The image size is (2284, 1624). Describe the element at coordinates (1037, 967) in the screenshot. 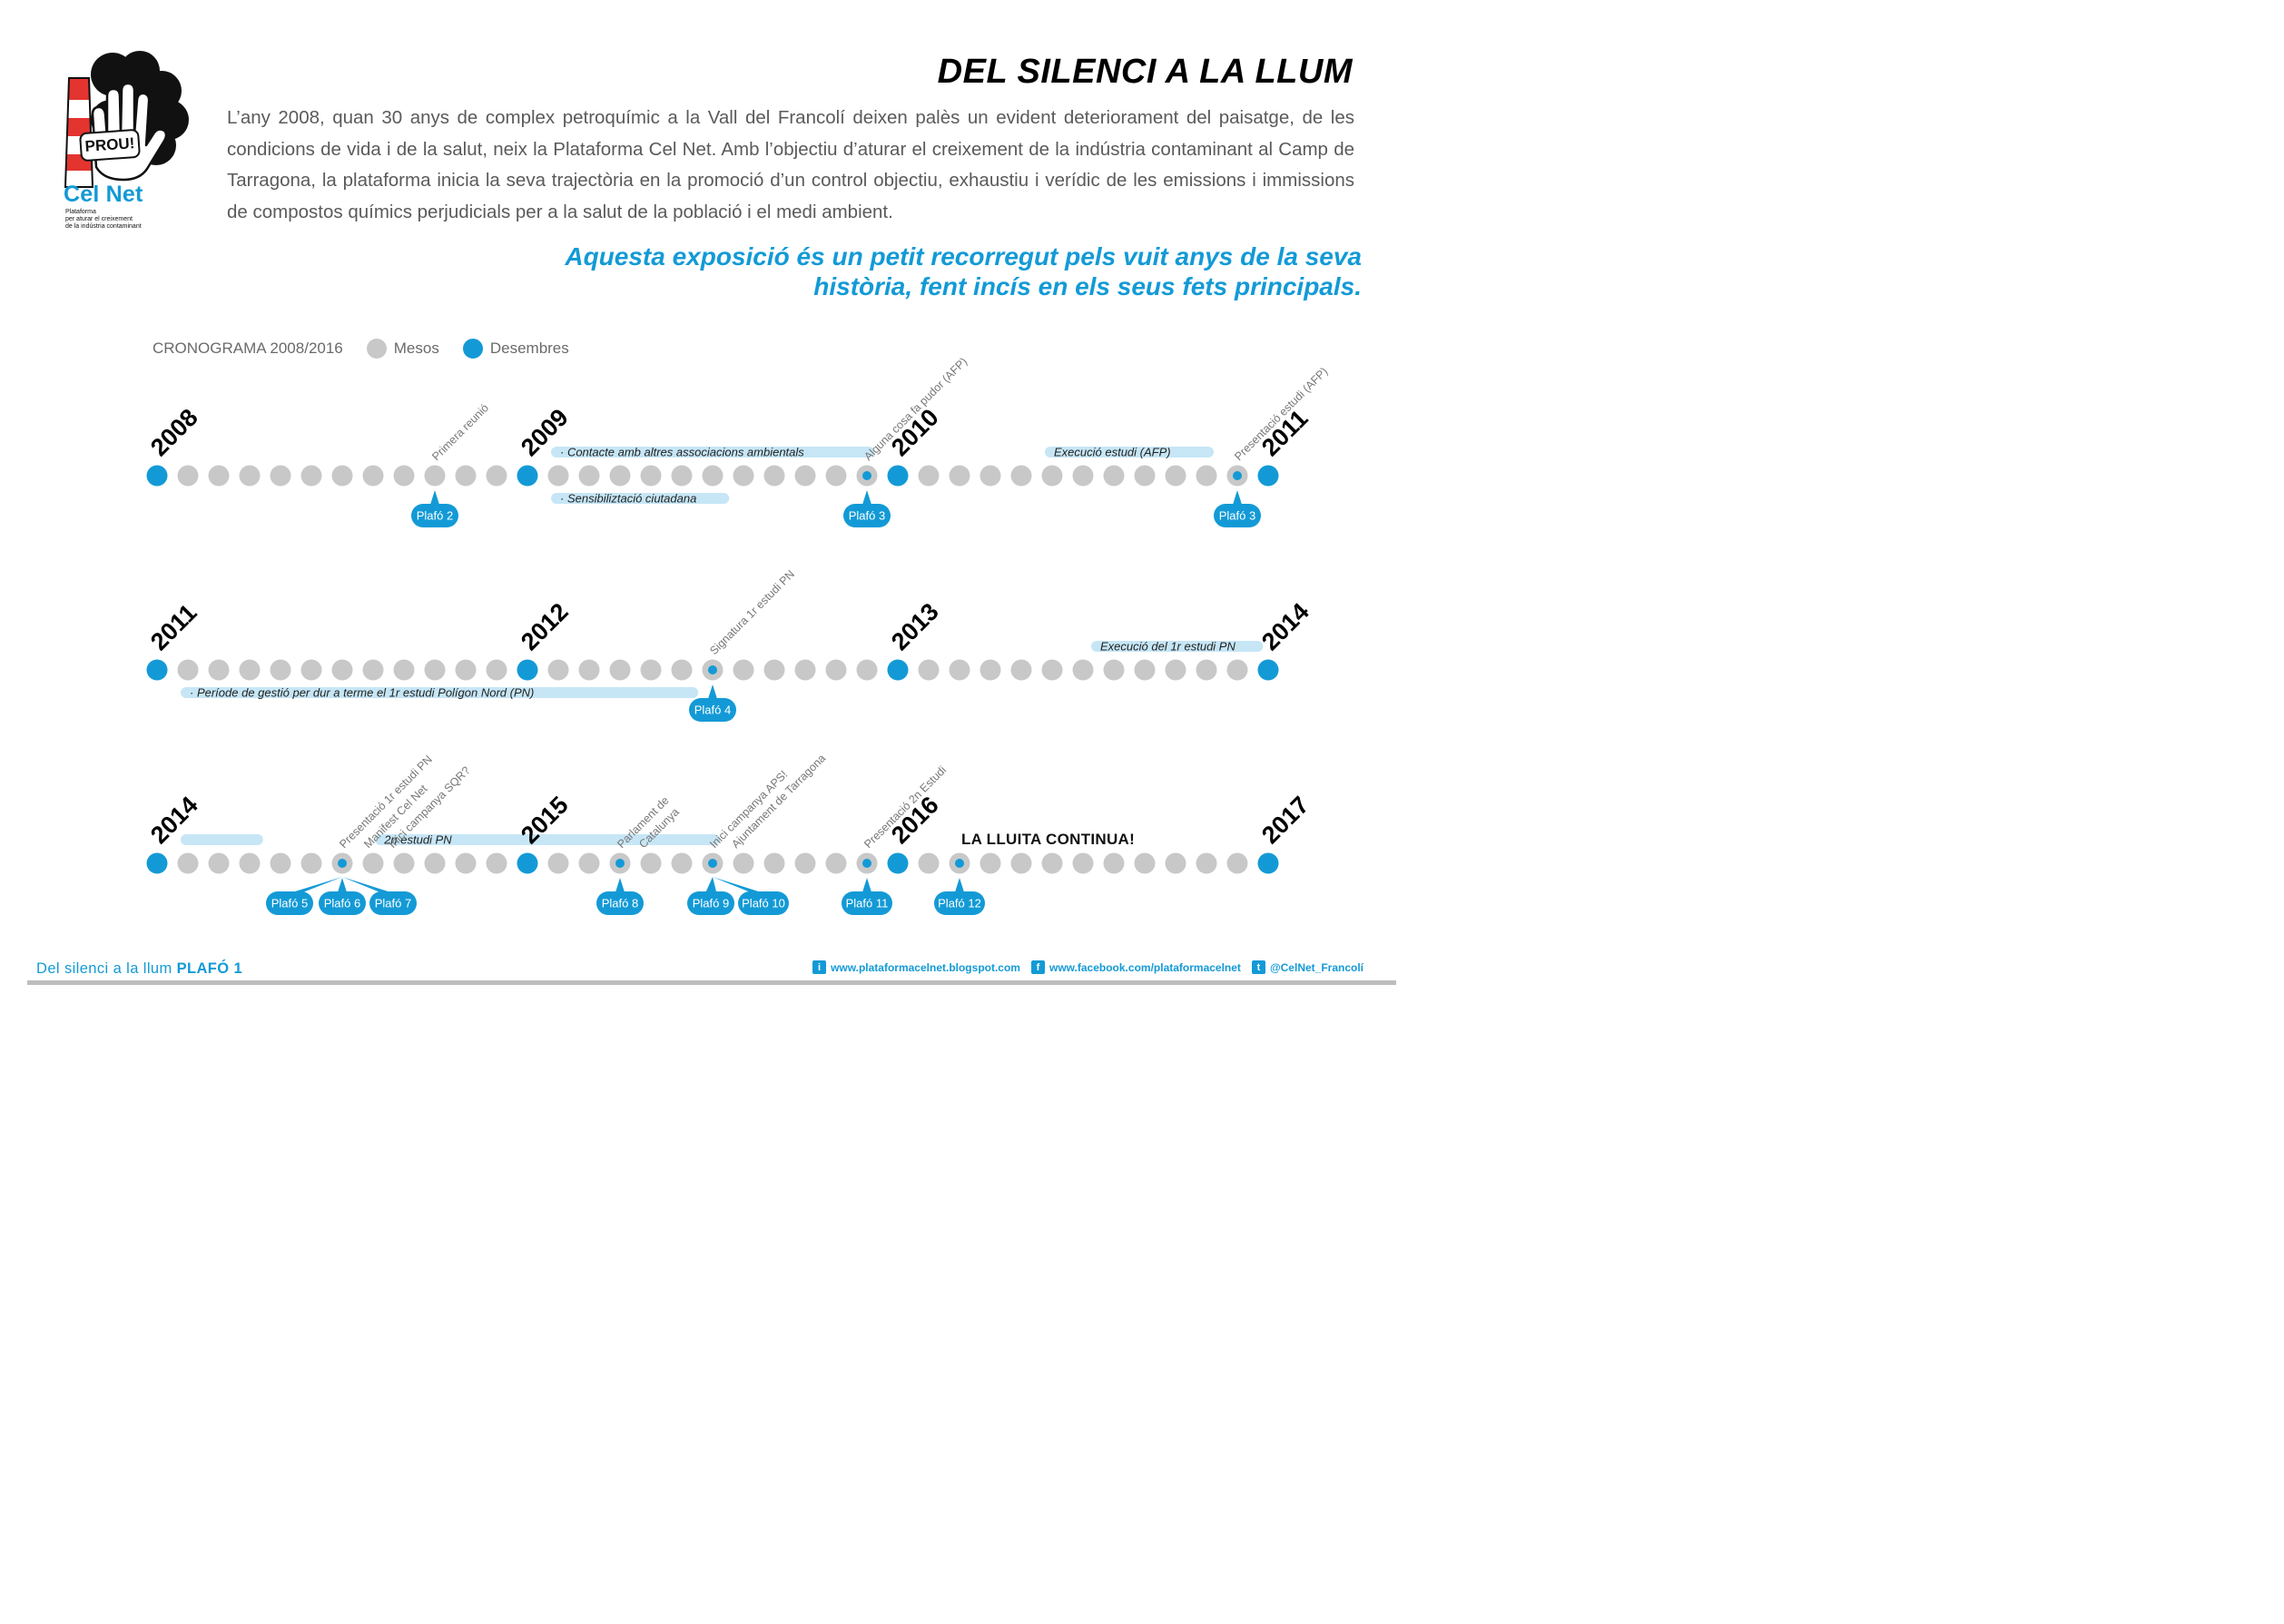

I see `facebook-icon: f` at that location.